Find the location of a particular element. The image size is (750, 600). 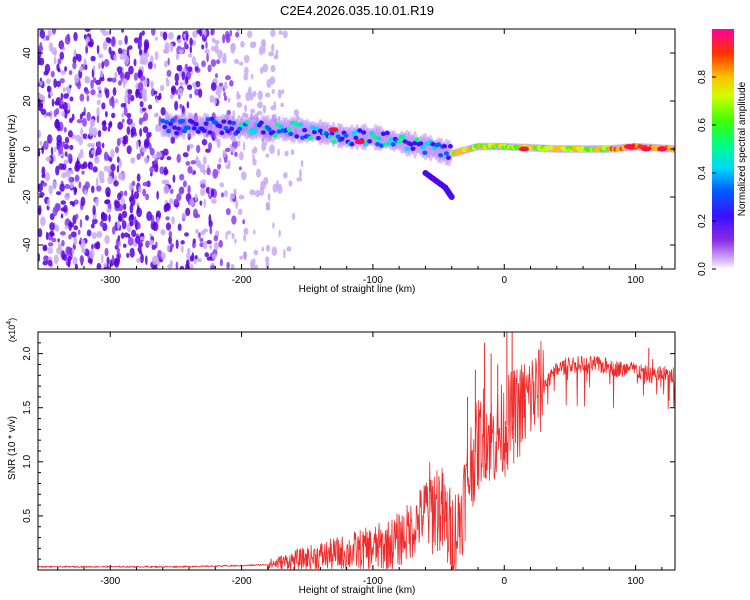

signal-halo is located at coordinates (341, 136).